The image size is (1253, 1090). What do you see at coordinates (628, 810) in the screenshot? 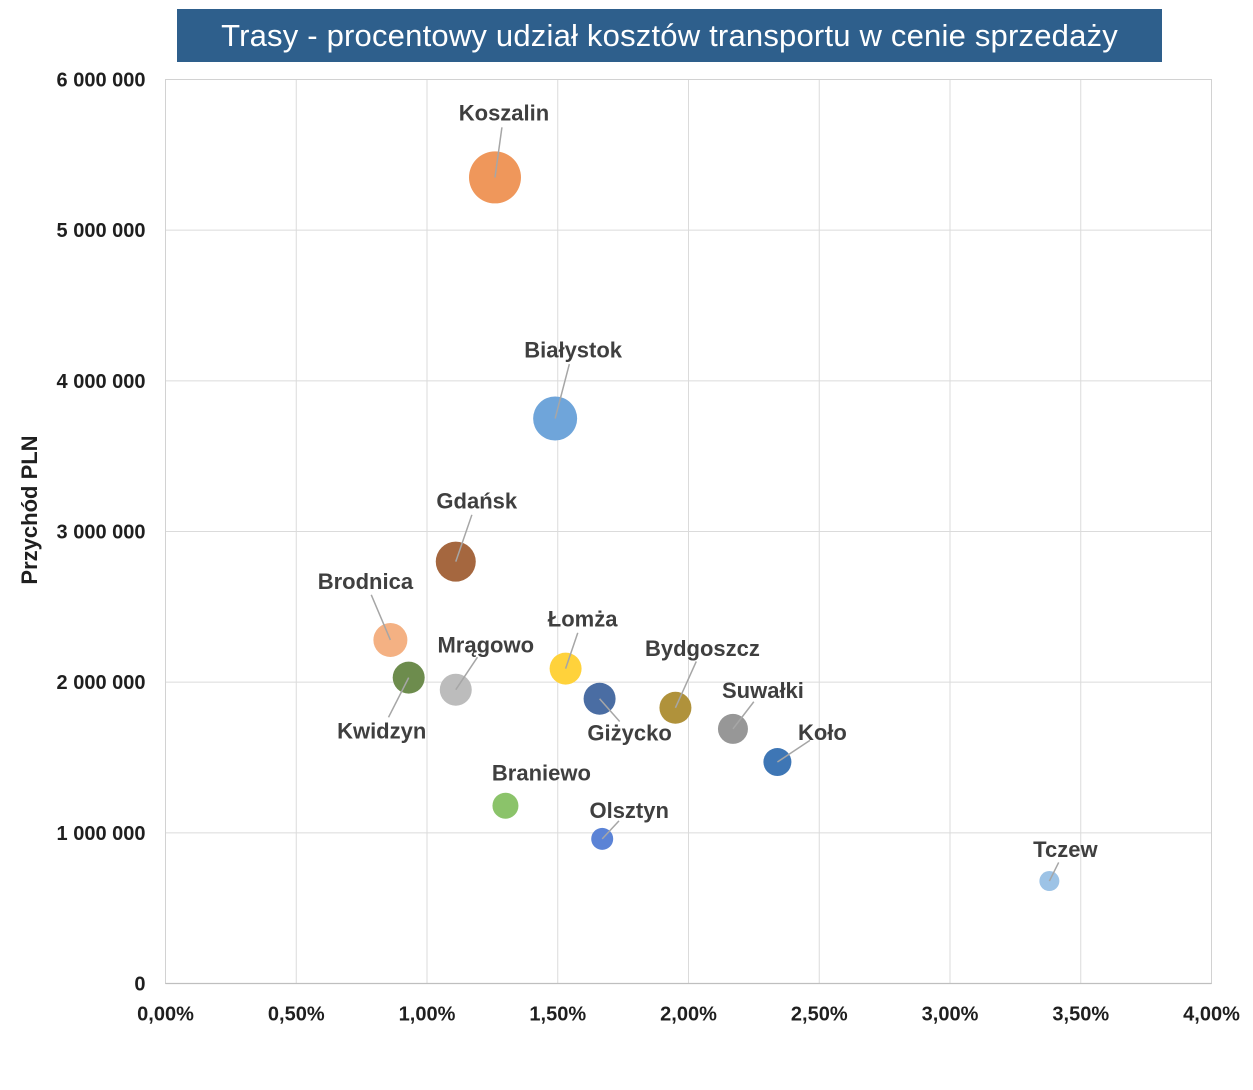
I see `city-label-olsztyn: Olsztyn` at bounding box center [628, 810].